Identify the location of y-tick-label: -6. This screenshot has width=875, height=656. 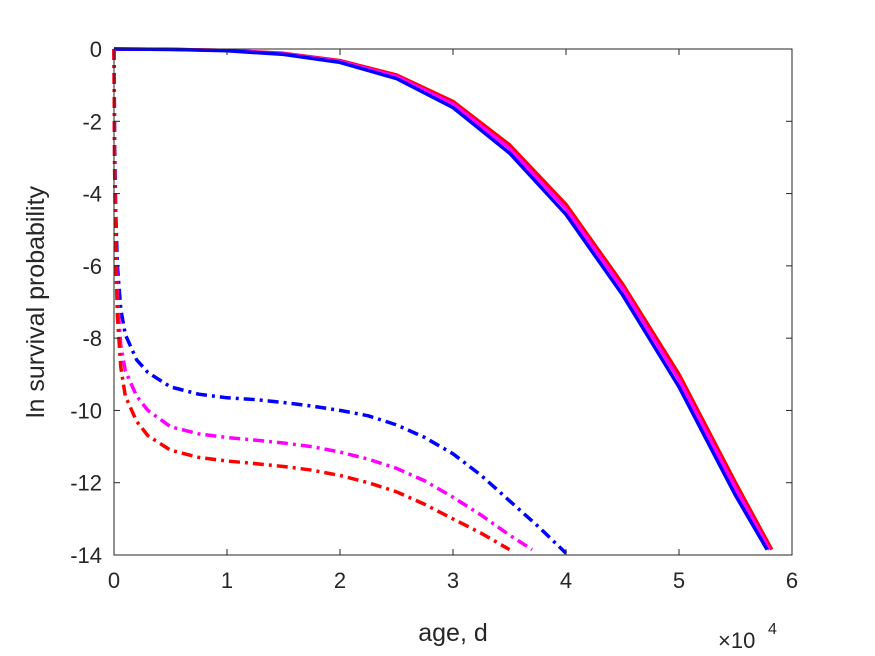
(92, 266).